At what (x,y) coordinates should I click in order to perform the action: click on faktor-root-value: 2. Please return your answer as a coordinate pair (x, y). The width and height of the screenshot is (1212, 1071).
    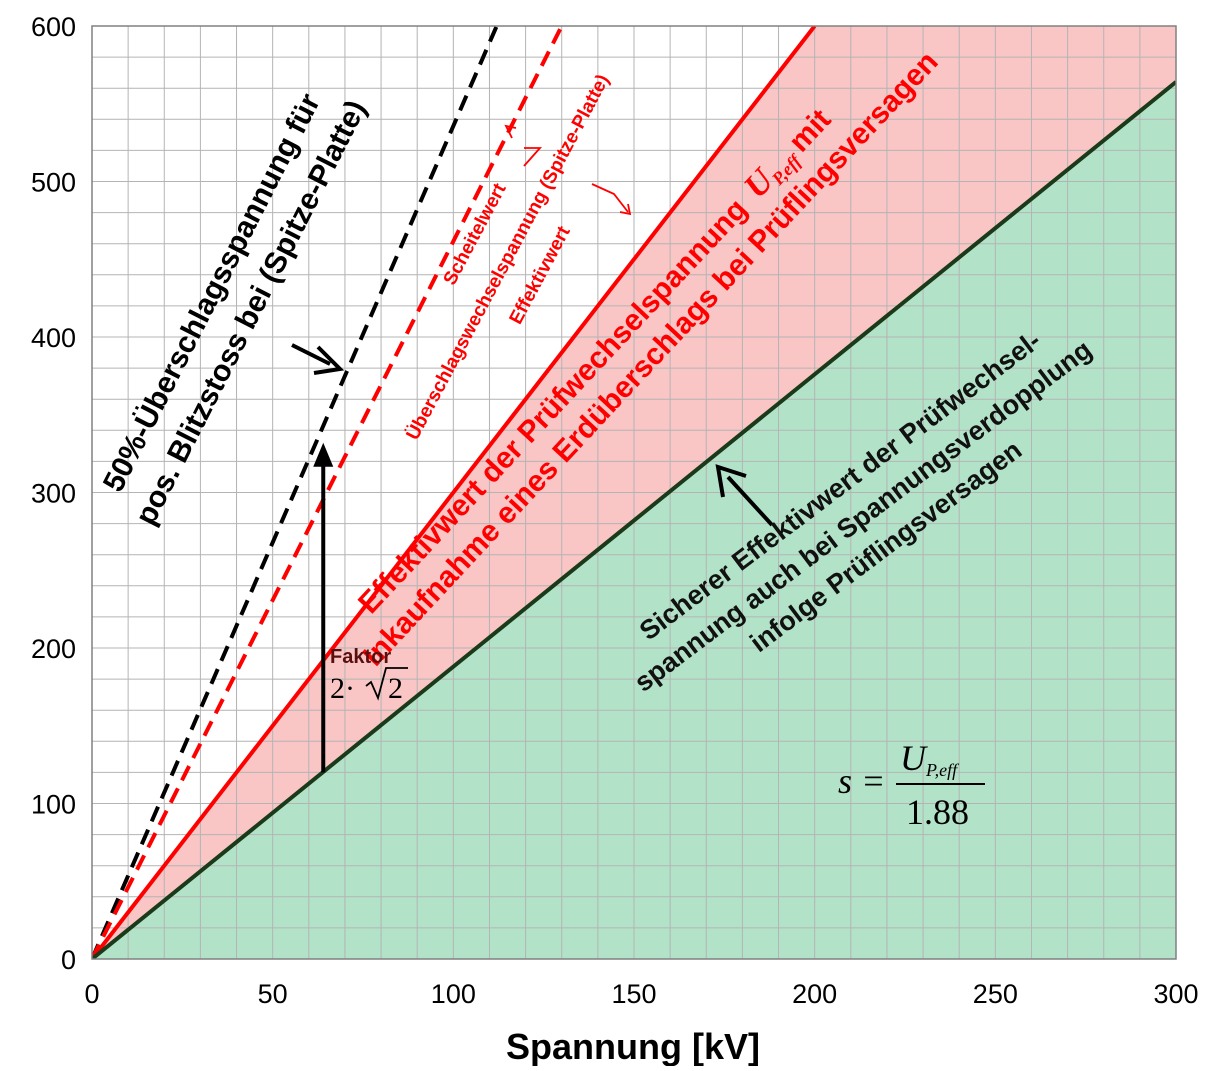
    Looking at the image, I should click on (395, 688).